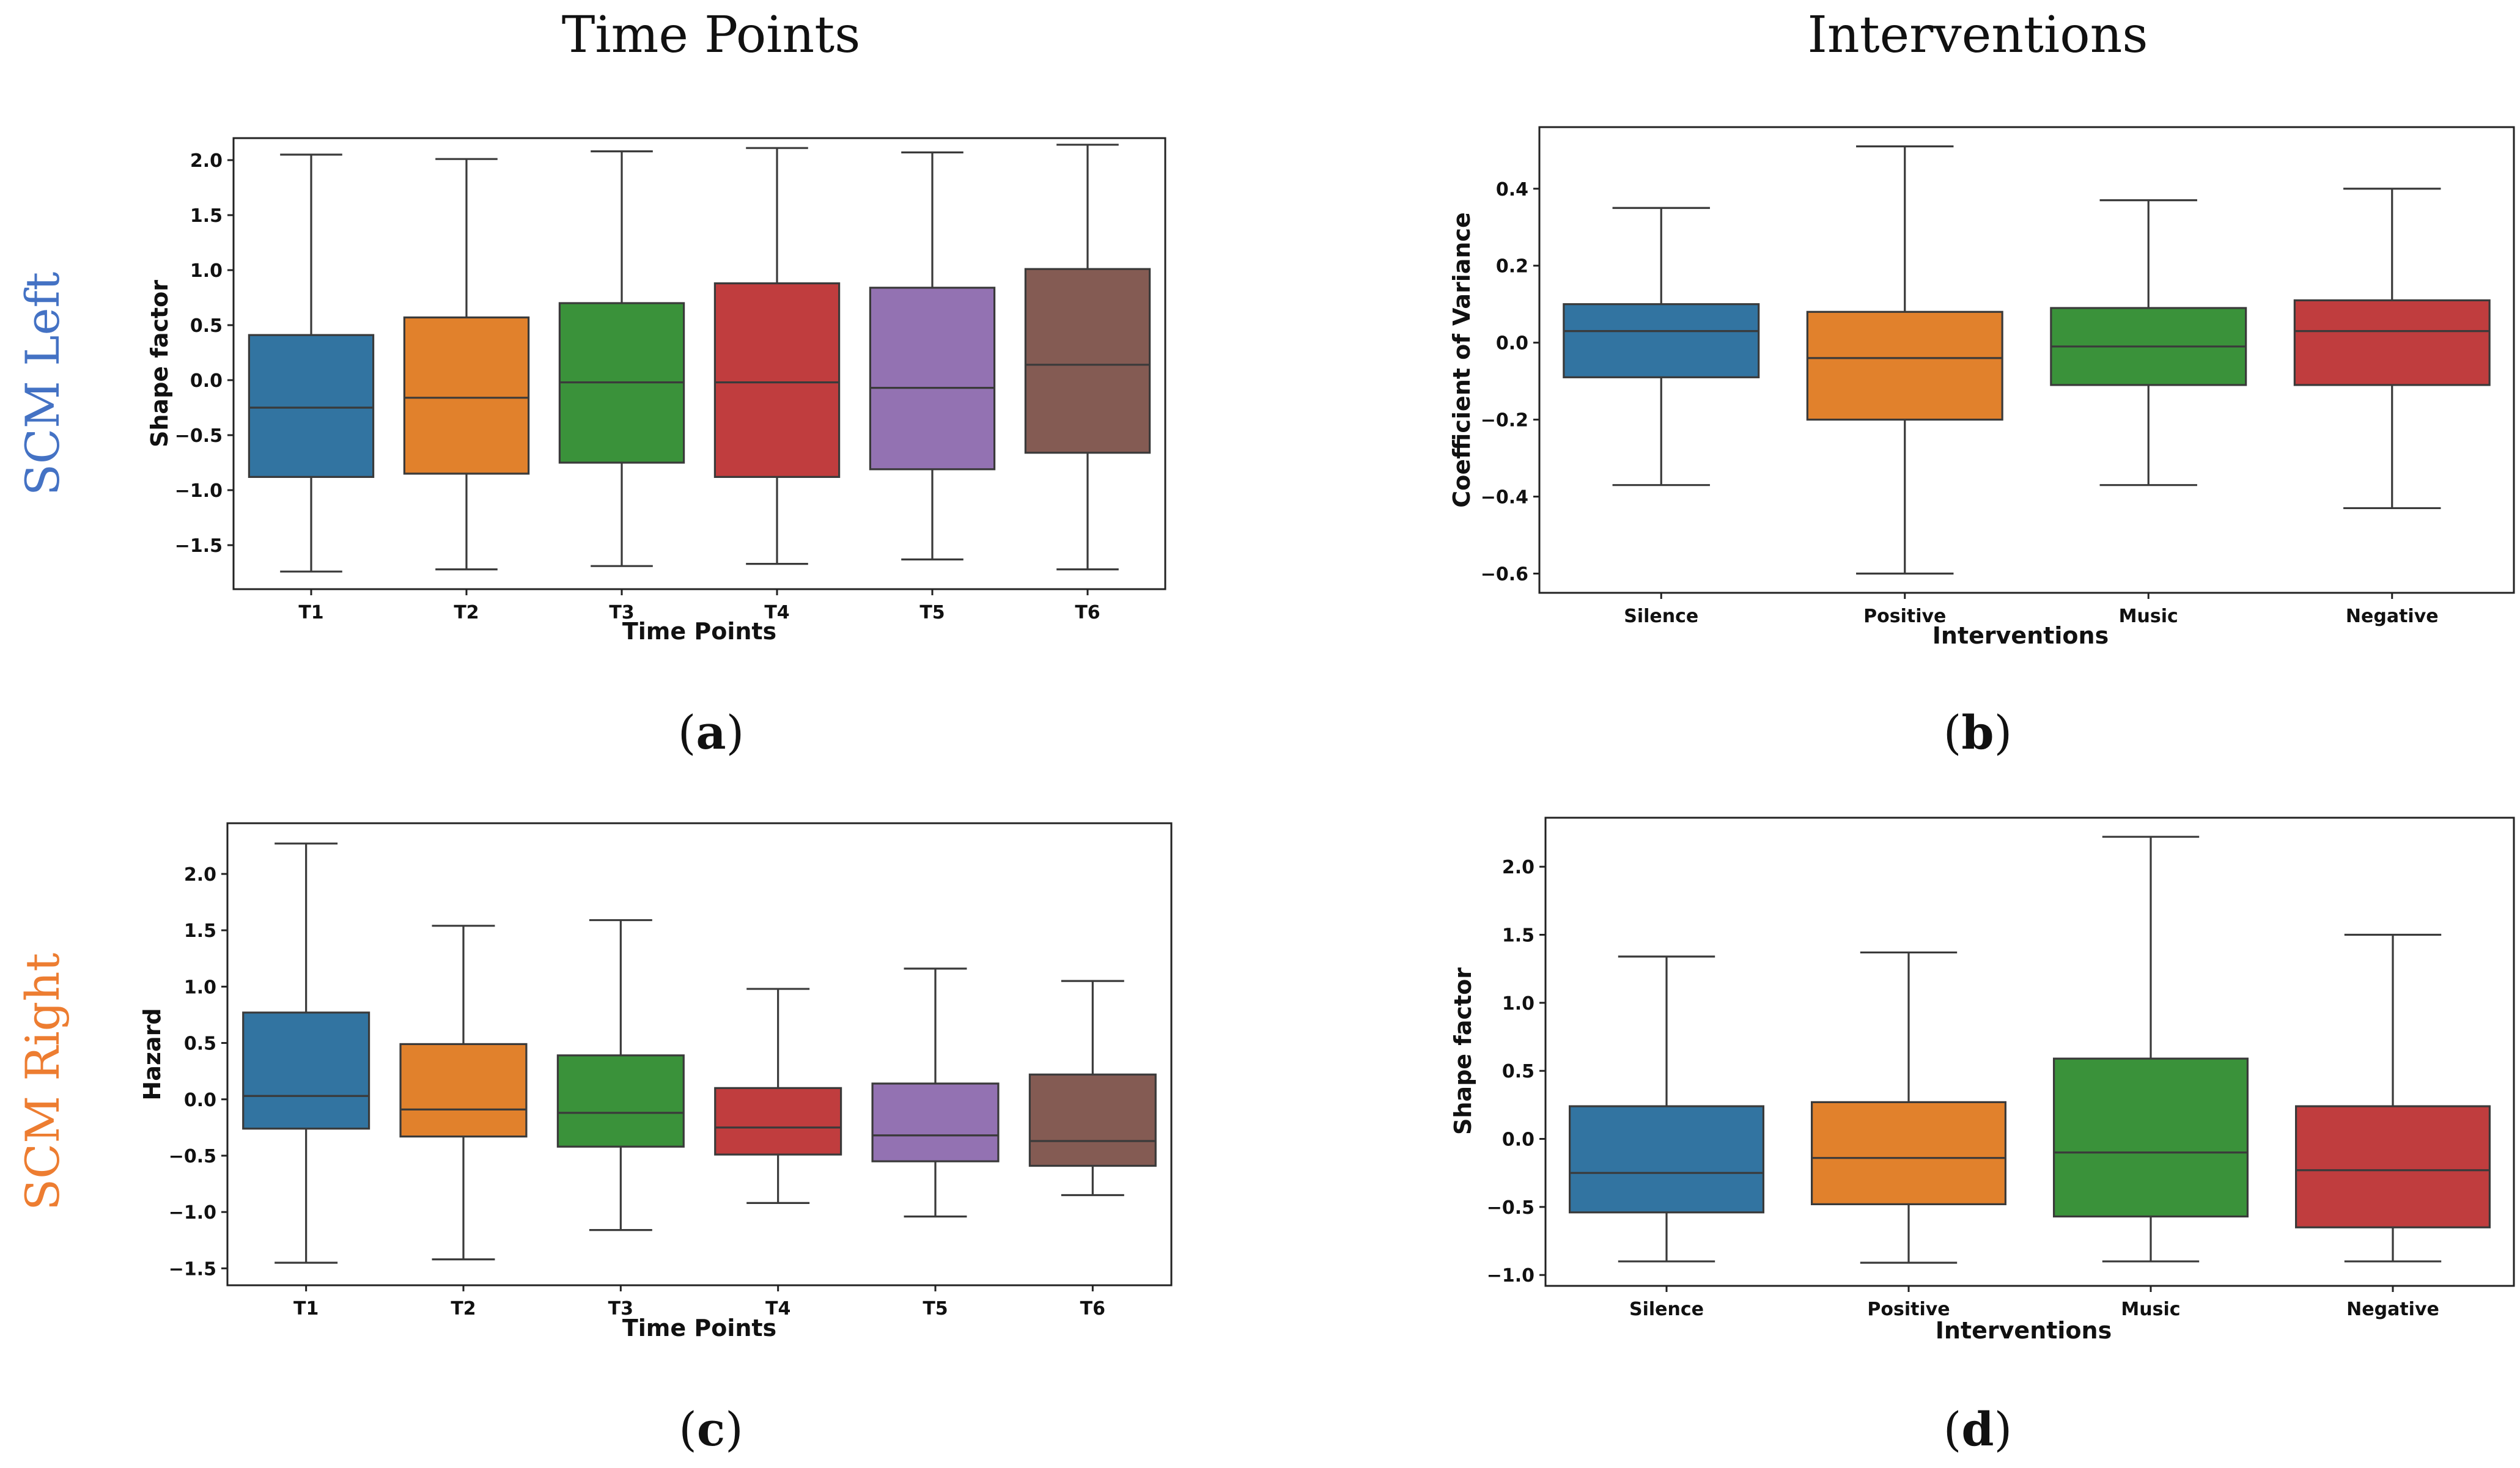 This screenshot has height=1468, width=2520. What do you see at coordinates (42, 384) in the screenshot?
I see `row-label-scm-left: SCM Left` at bounding box center [42, 384].